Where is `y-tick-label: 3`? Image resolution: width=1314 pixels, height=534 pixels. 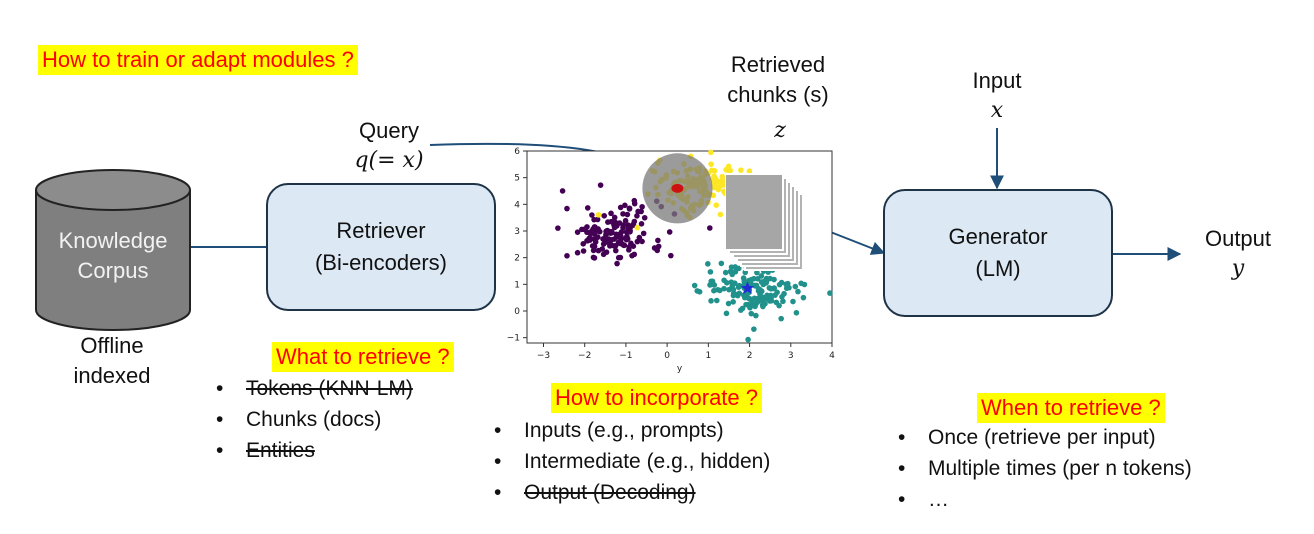
y-tick-label: 3 is located at coordinates (517, 232).